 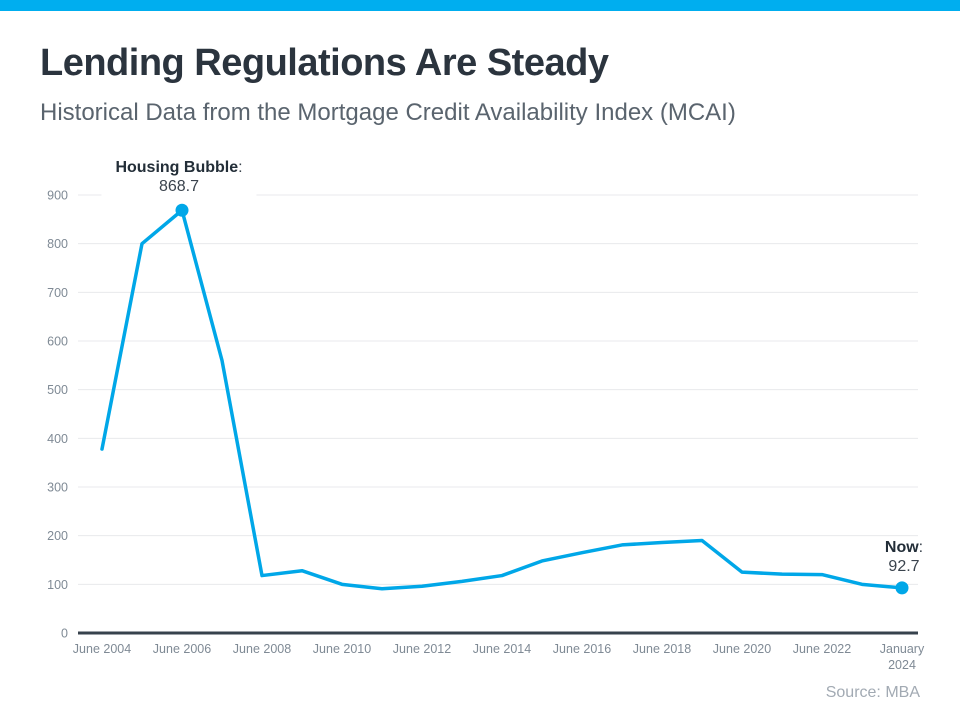 What do you see at coordinates (57, 196) in the screenshot?
I see `svg-text: 900` at bounding box center [57, 196].